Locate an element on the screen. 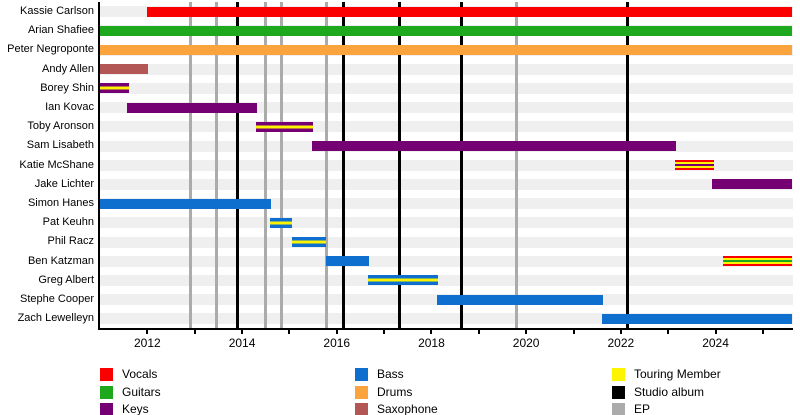  member-label: Pat Keuhn is located at coordinates (68, 222).